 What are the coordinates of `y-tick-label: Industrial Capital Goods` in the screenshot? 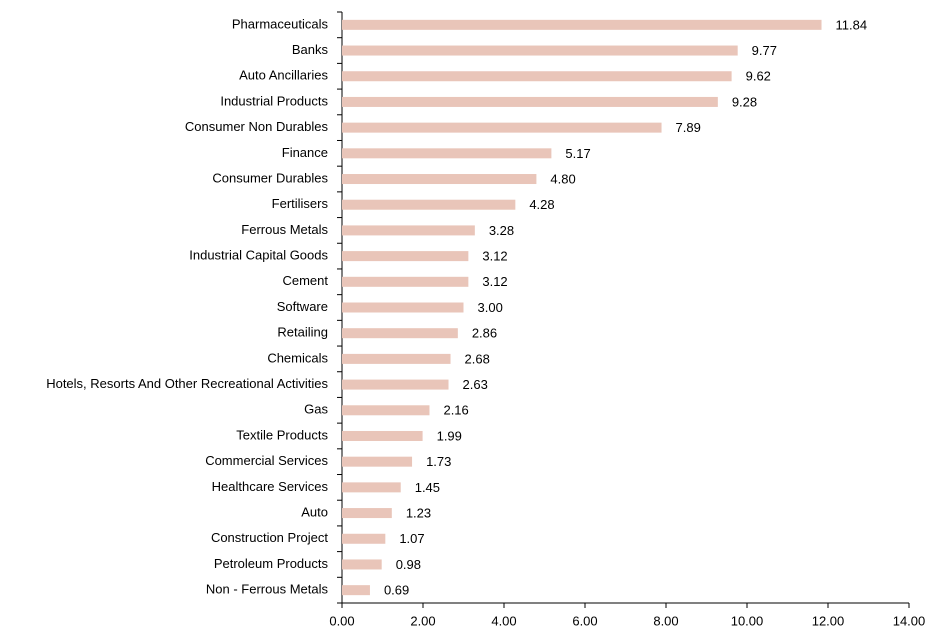 It's located at (258, 255).